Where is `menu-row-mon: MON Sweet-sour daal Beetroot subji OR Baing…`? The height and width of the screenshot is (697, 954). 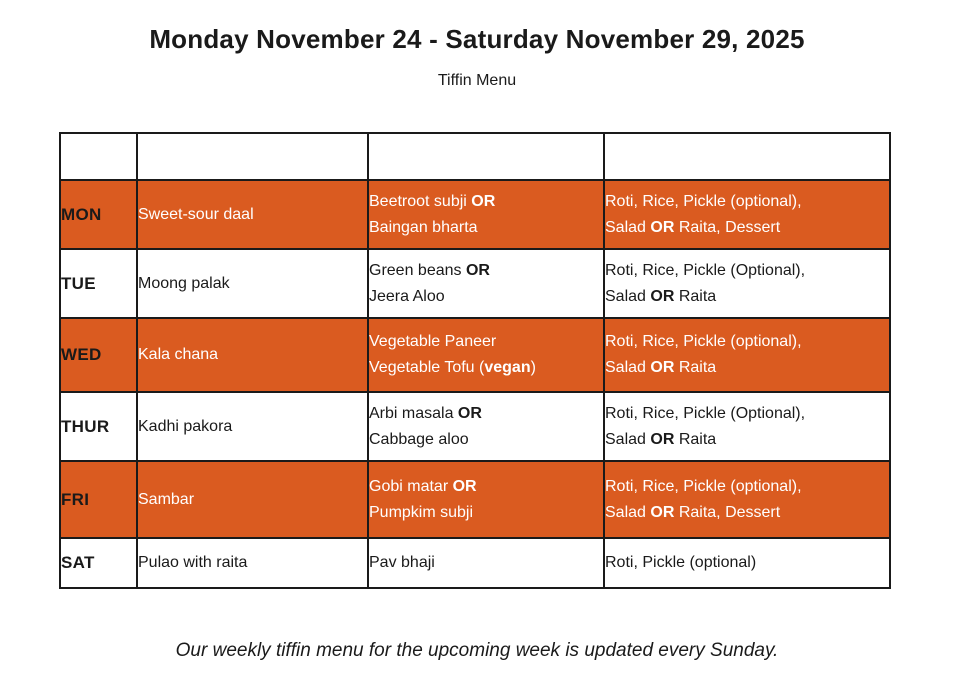 menu-row-mon: MON Sweet-sour daal Beetroot subji OR Baing… is located at coordinates (475, 214).